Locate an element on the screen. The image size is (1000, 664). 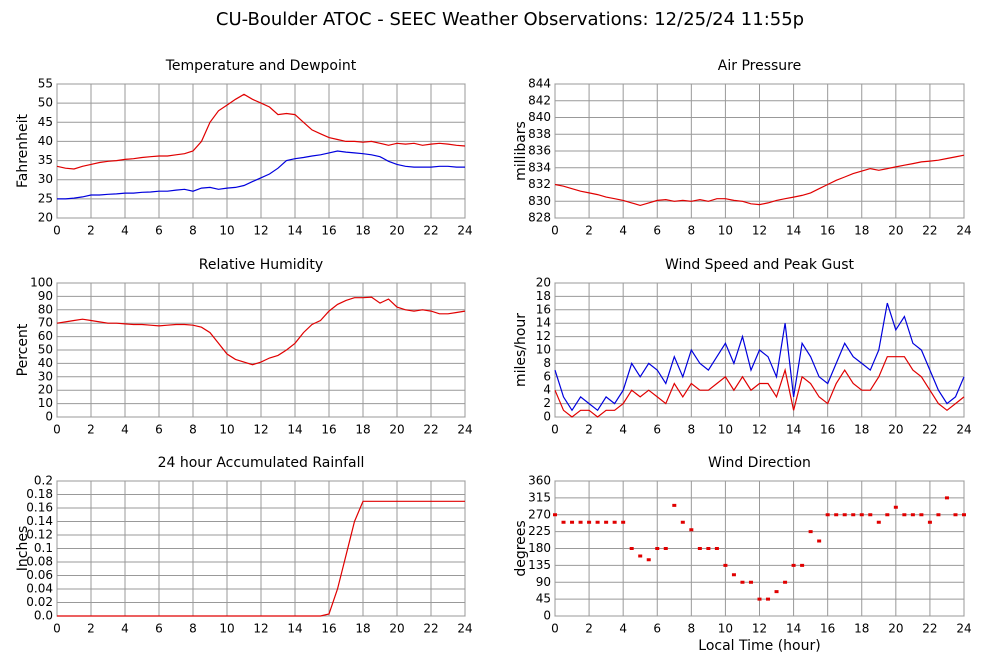
y-tick-label: 0.18 is located at coordinates (39, 494).